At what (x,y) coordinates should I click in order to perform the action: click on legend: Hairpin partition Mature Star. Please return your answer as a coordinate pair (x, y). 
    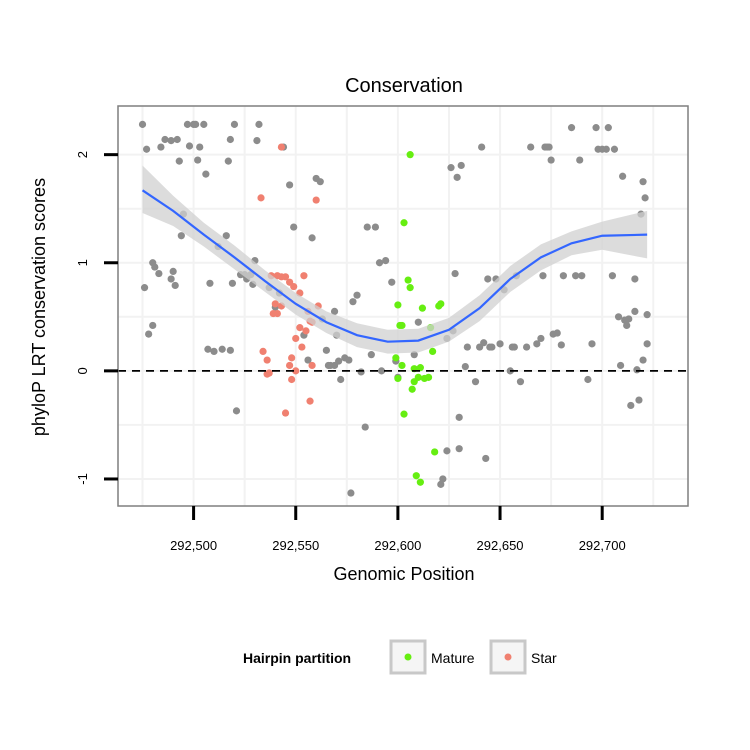
    Looking at the image, I should click on (400, 657).